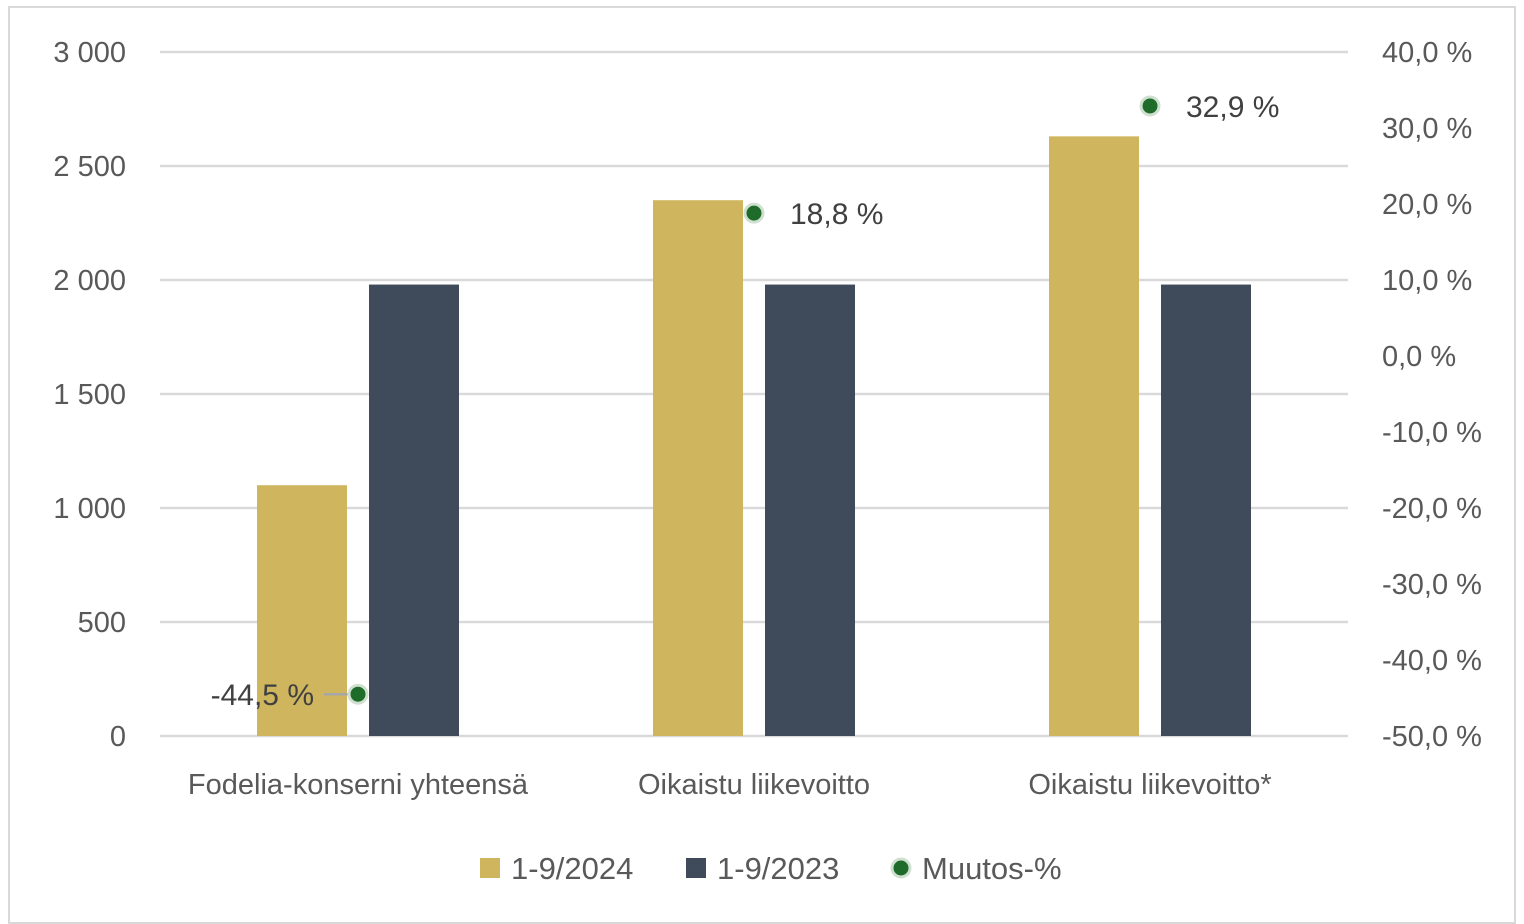 This screenshot has height=924, width=1524. Describe the element at coordinates (89, 395) in the screenshot. I see `y-left-tick-label: 1 500` at that location.